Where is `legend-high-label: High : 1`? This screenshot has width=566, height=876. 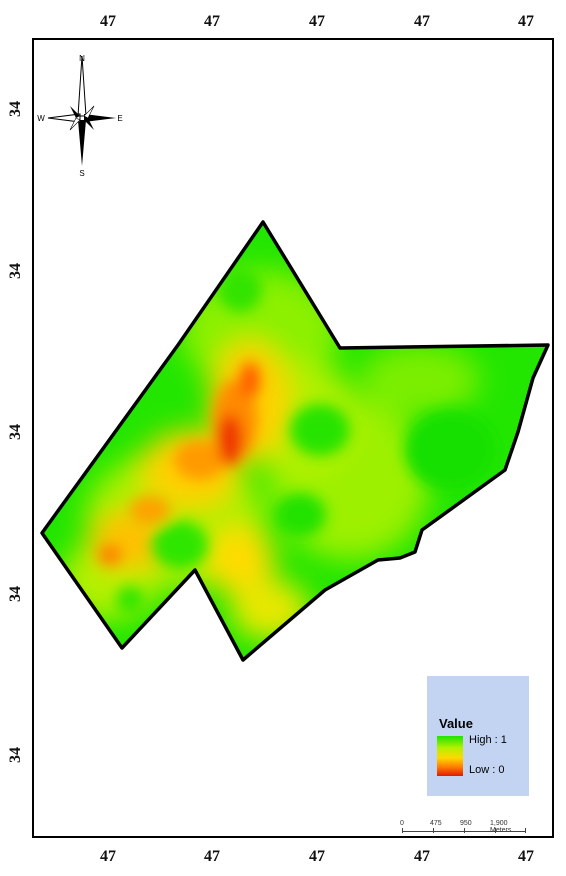
legend-high-label: High : 1 is located at coordinates (488, 740).